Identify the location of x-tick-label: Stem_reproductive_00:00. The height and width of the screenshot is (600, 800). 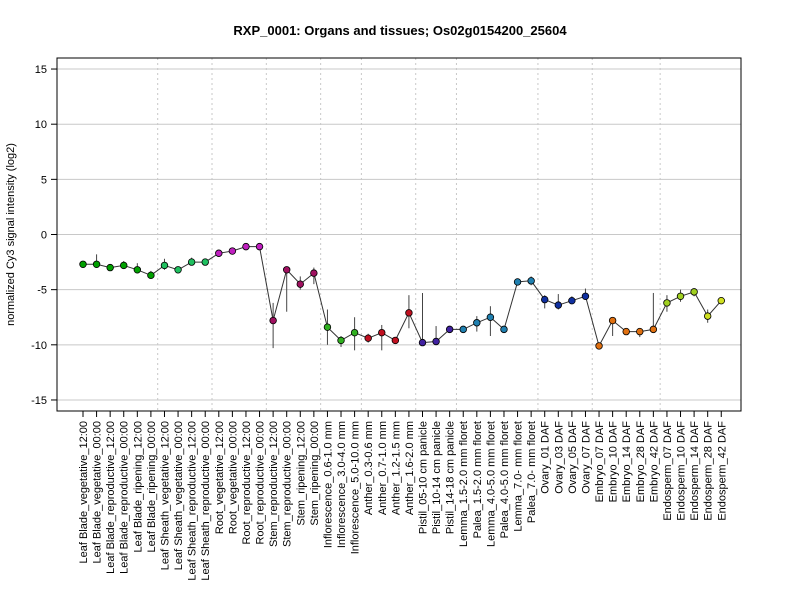
(288, 484).